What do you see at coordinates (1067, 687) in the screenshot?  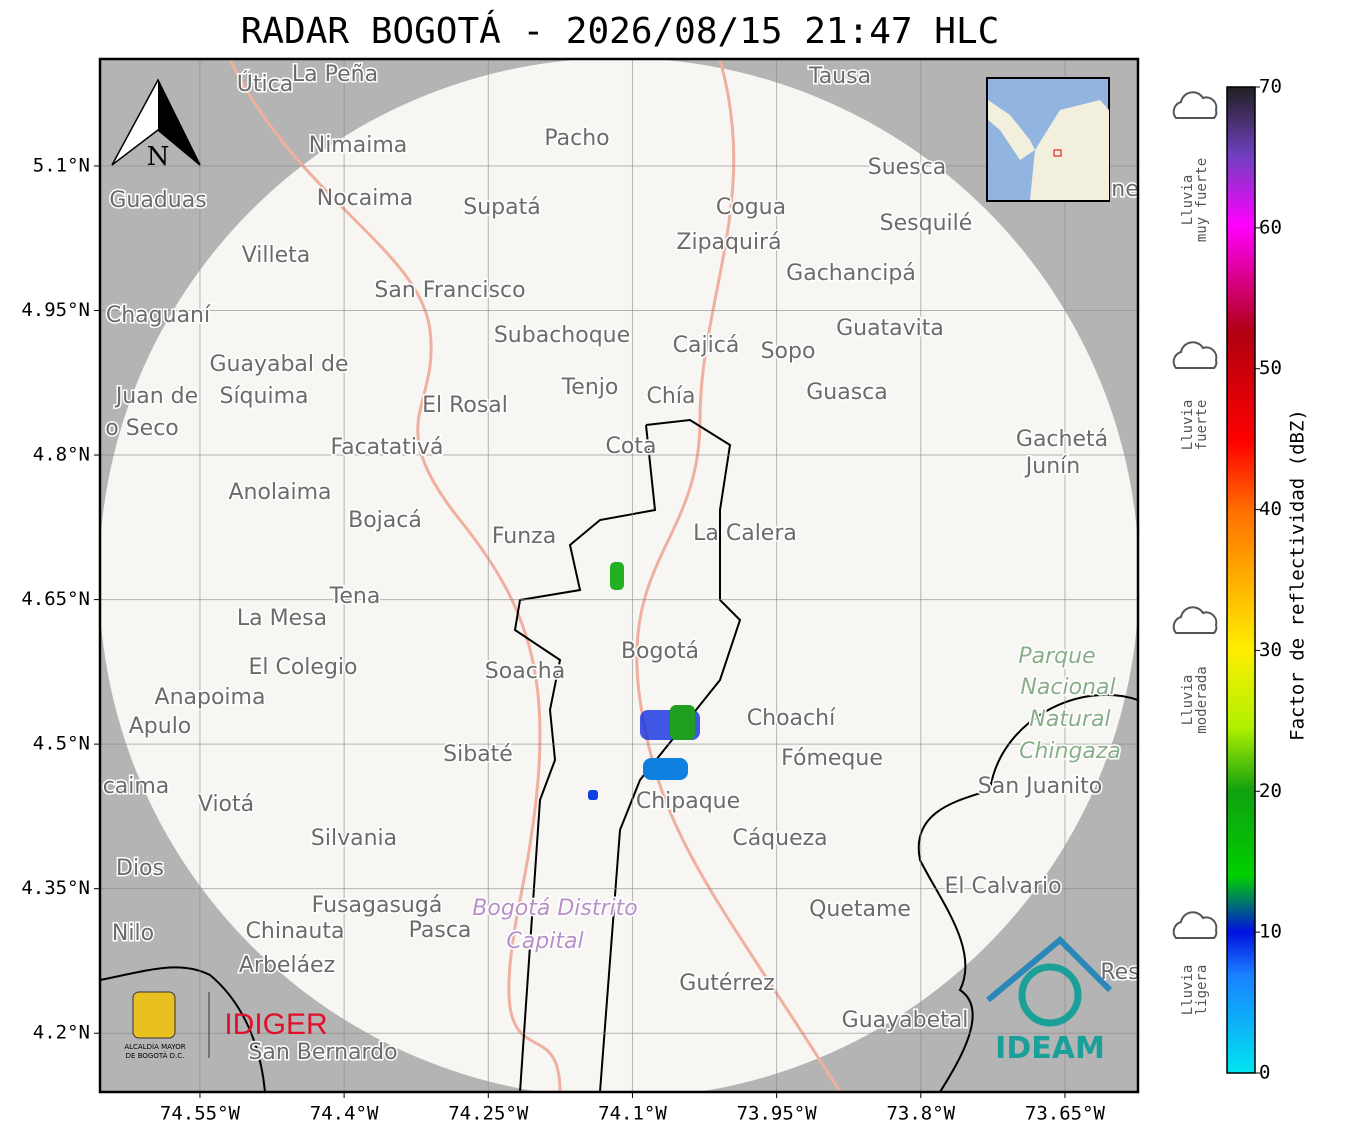 I see `place-label: Nacional` at bounding box center [1067, 687].